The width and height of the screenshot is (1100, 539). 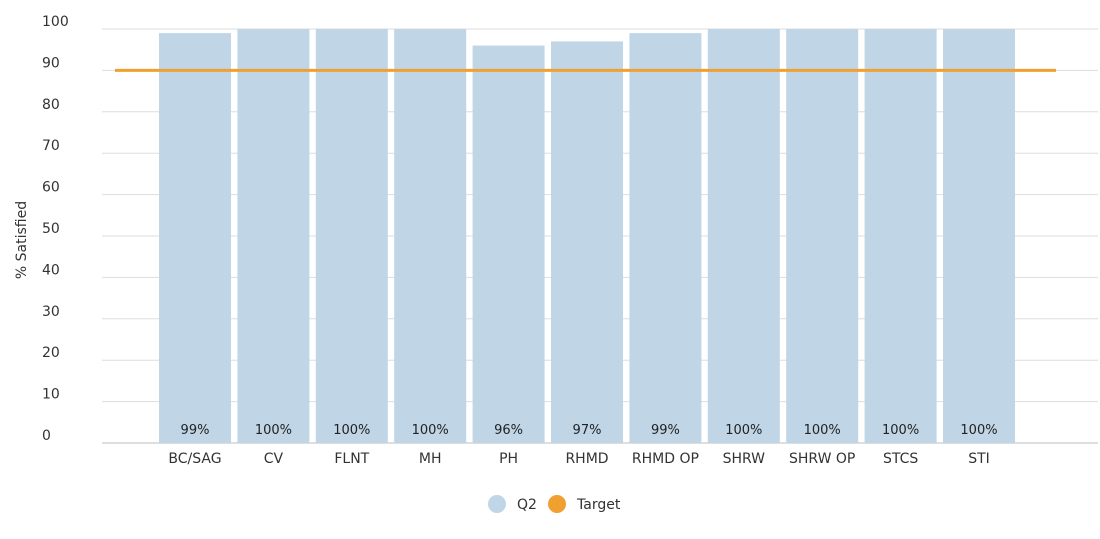 What do you see at coordinates (46, 436) in the screenshot?
I see `y-tick-label: 0` at bounding box center [46, 436].